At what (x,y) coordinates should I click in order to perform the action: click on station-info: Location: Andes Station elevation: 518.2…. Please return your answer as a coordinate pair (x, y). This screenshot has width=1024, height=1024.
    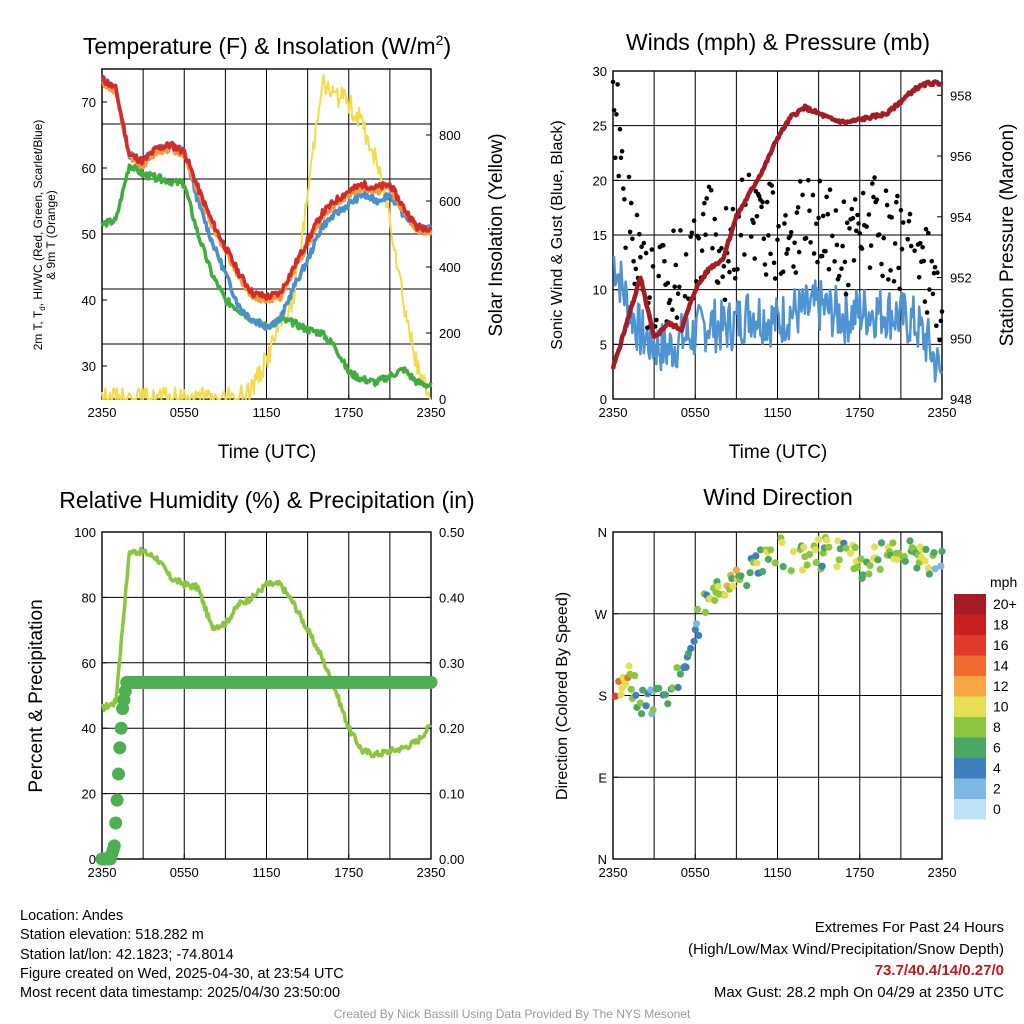
    Looking at the image, I should click on (182, 955).